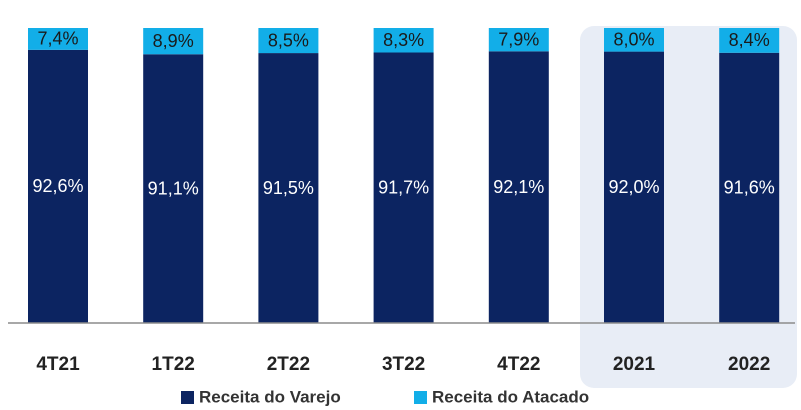  Describe the element at coordinates (270, 396) in the screenshot. I see `legend-label: Receita do Varejo` at that location.